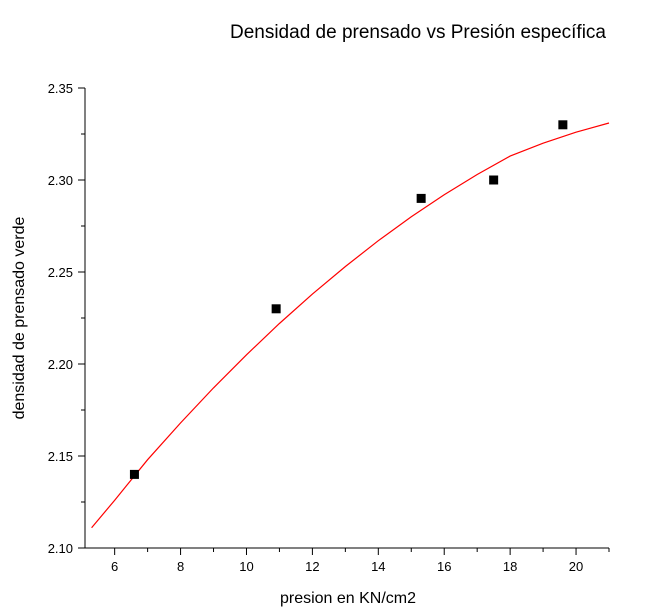  Describe the element at coordinates (19, 317) in the screenshot. I see `y-axis-title: densidad de prensado verde` at that location.